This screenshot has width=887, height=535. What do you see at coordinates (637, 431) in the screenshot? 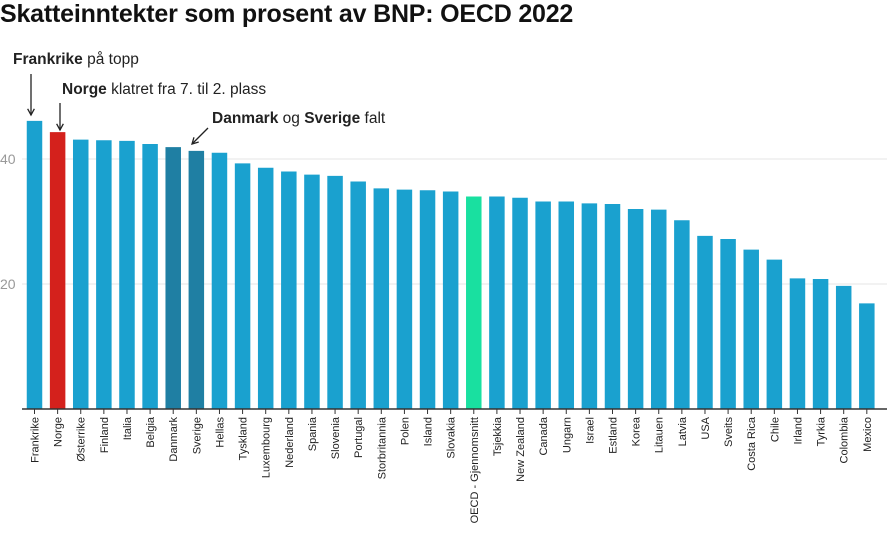
I see `x-tick-label: Korea` at bounding box center [637, 431].